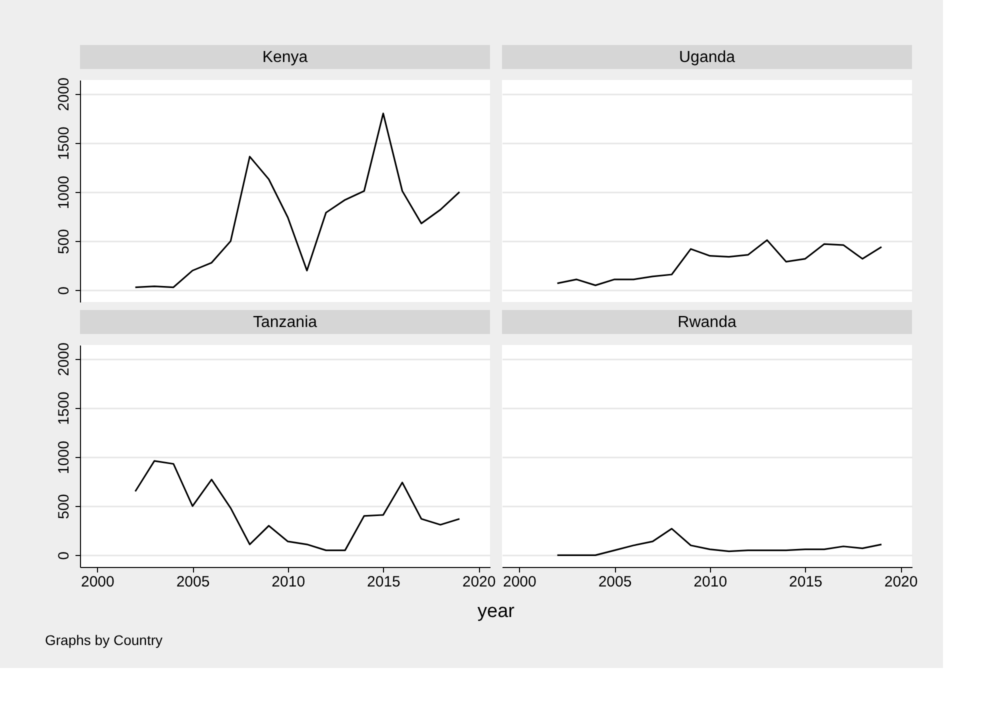 The image size is (996, 719). Describe the element at coordinates (103, 640) in the screenshot. I see `text: Graphs by Country` at that location.